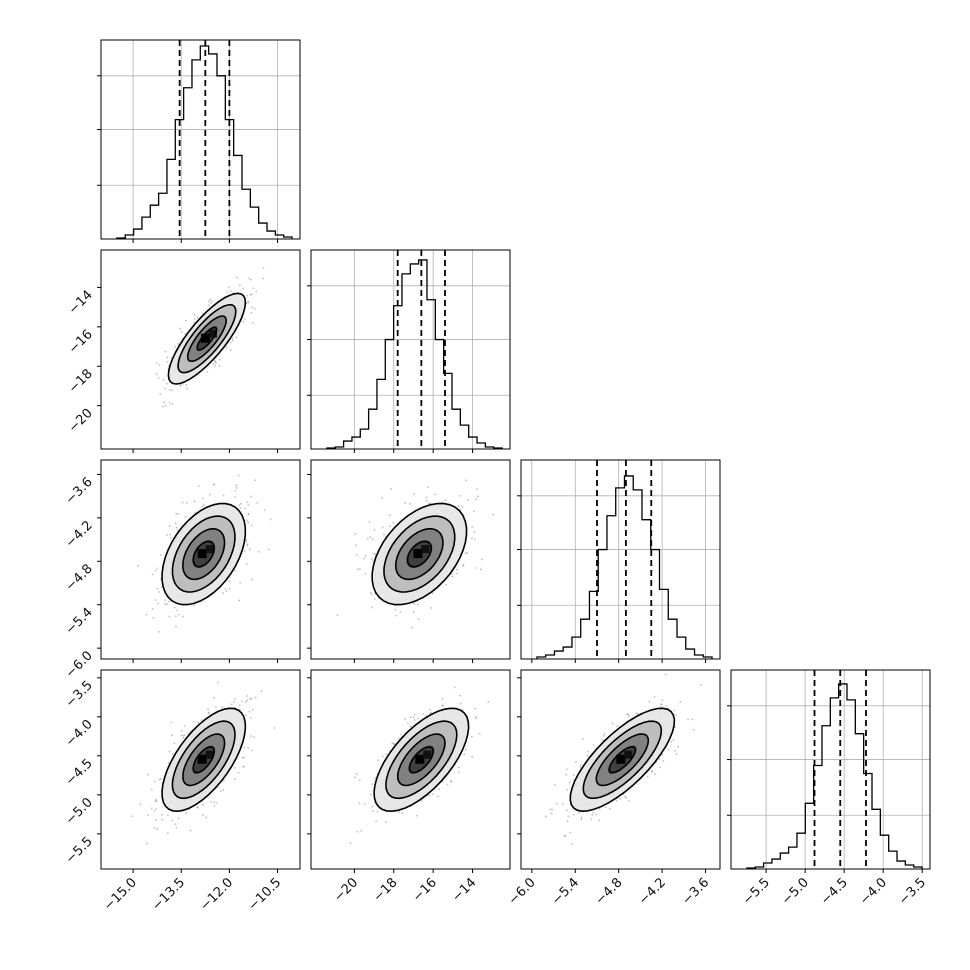  Describe the element at coordinates (695, 891) in the screenshot. I see `x-tick-label: −3.6` at that location.